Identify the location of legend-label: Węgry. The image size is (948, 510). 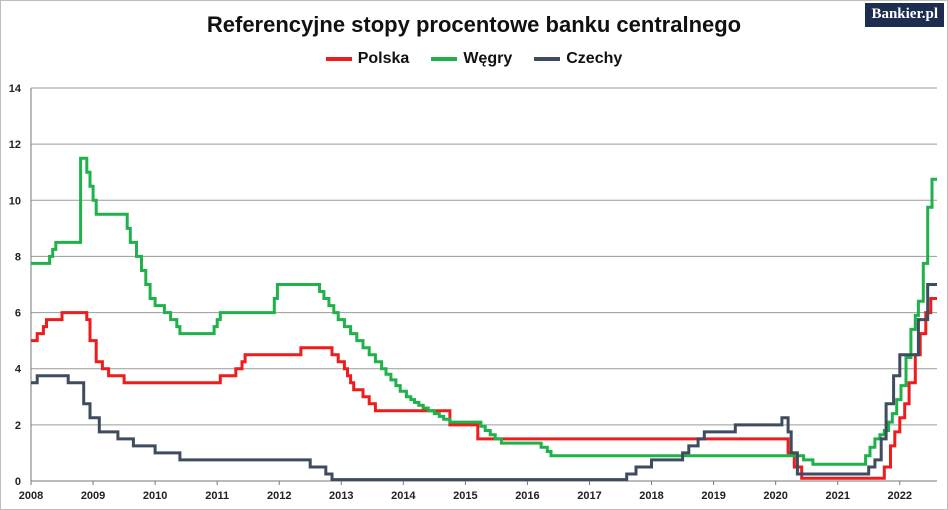
(488, 58).